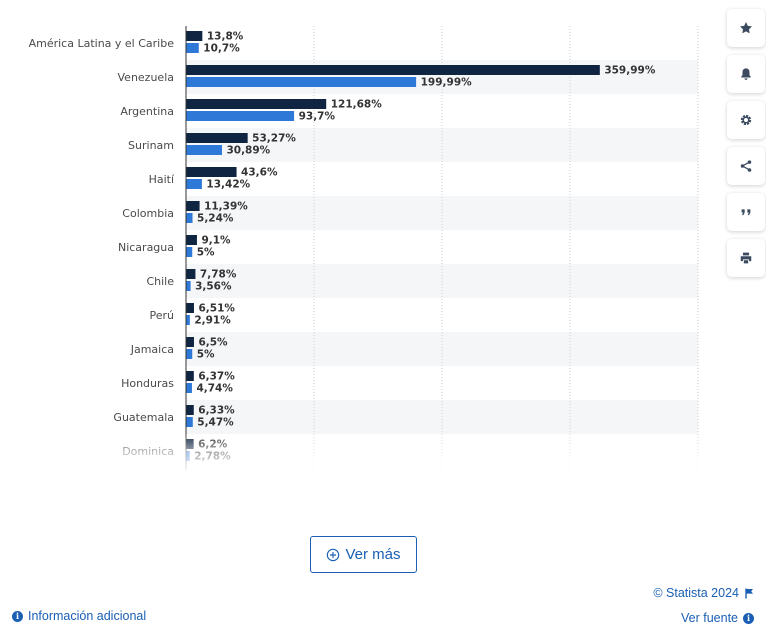  Describe the element at coordinates (146, 77) in the screenshot. I see `category-label: Venezuela` at that location.